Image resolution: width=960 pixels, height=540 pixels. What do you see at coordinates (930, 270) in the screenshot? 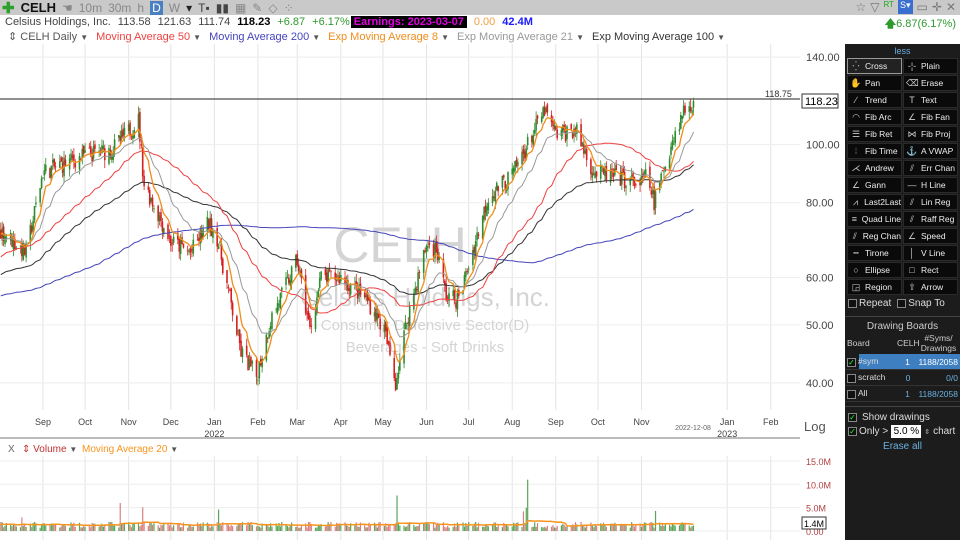
I see `tool-rect: □ Rect` at bounding box center [930, 270].